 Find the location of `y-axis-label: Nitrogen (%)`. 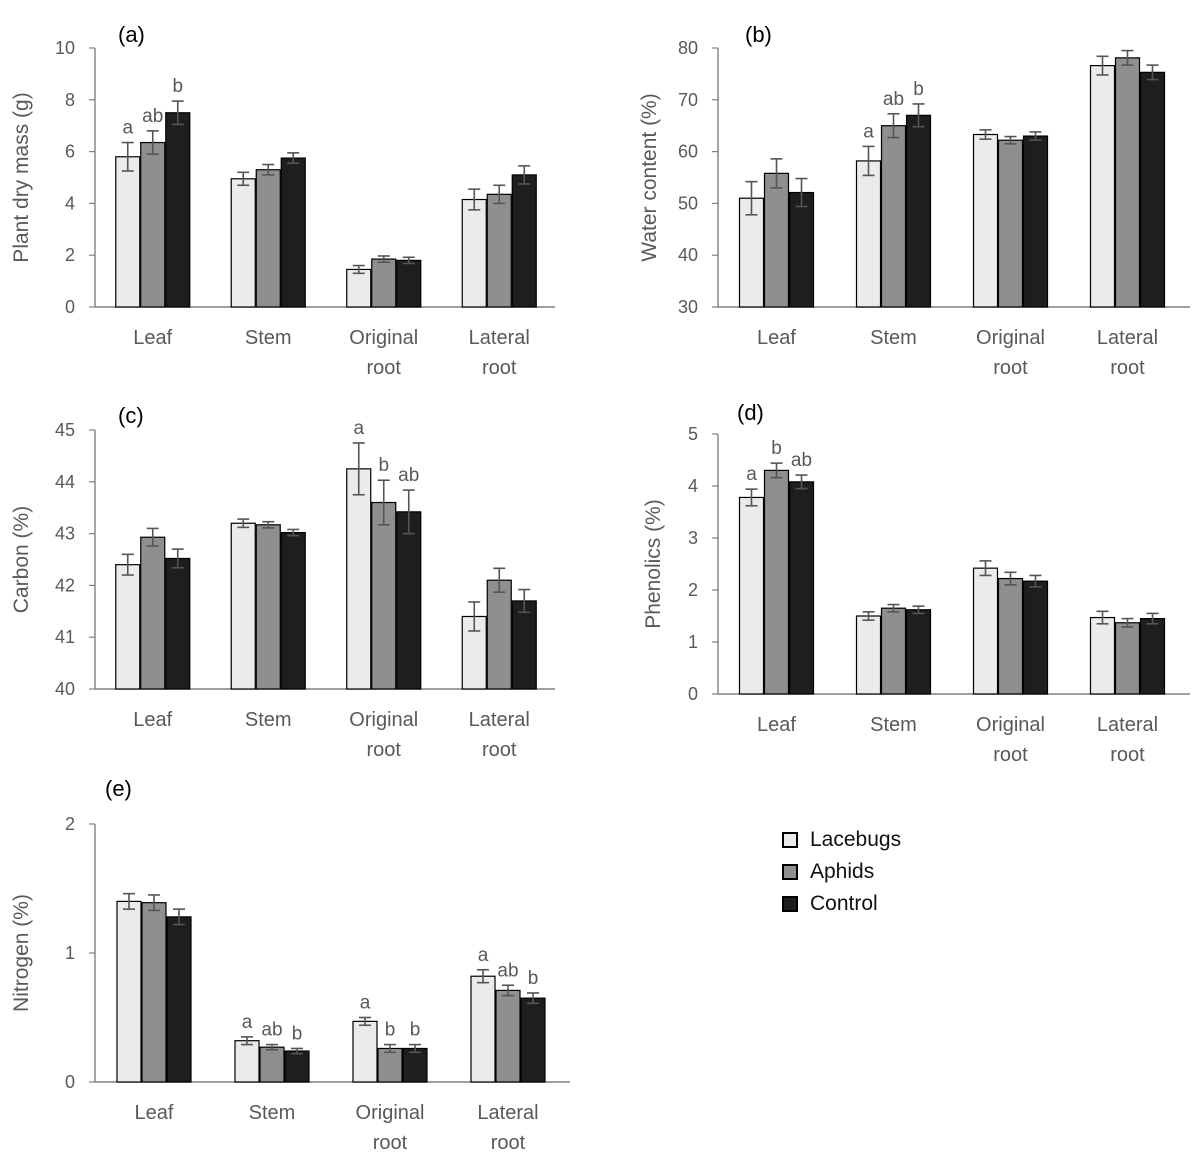

y-axis-label: Nitrogen (%) is located at coordinates (21, 953).